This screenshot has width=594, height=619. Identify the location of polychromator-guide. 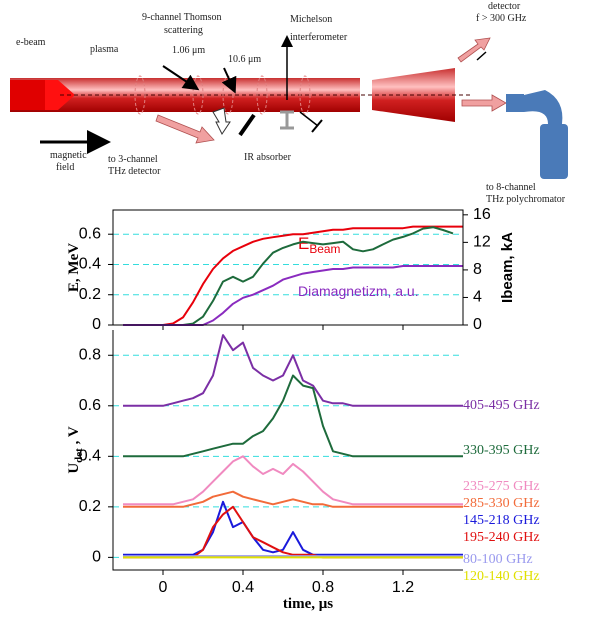
(543, 107).